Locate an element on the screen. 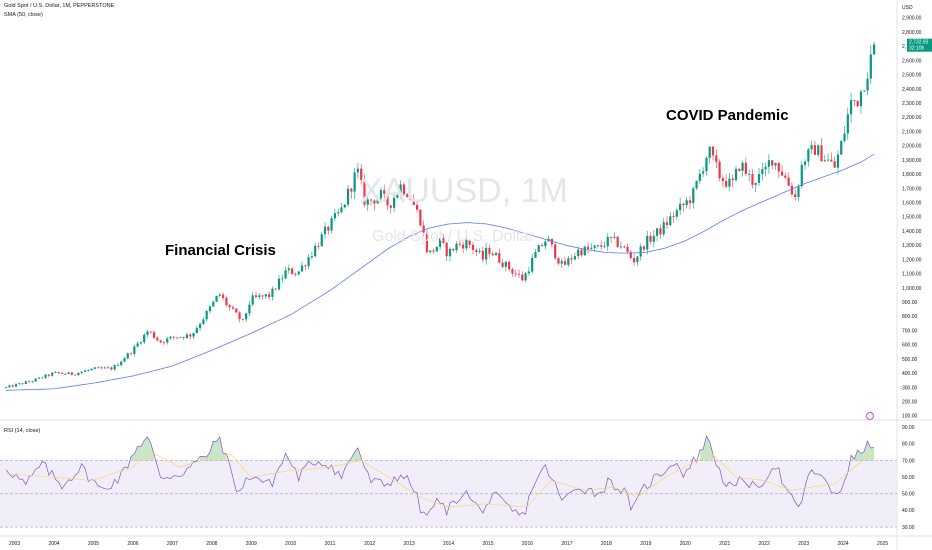  time-tick-label: 2020 is located at coordinates (685, 544).